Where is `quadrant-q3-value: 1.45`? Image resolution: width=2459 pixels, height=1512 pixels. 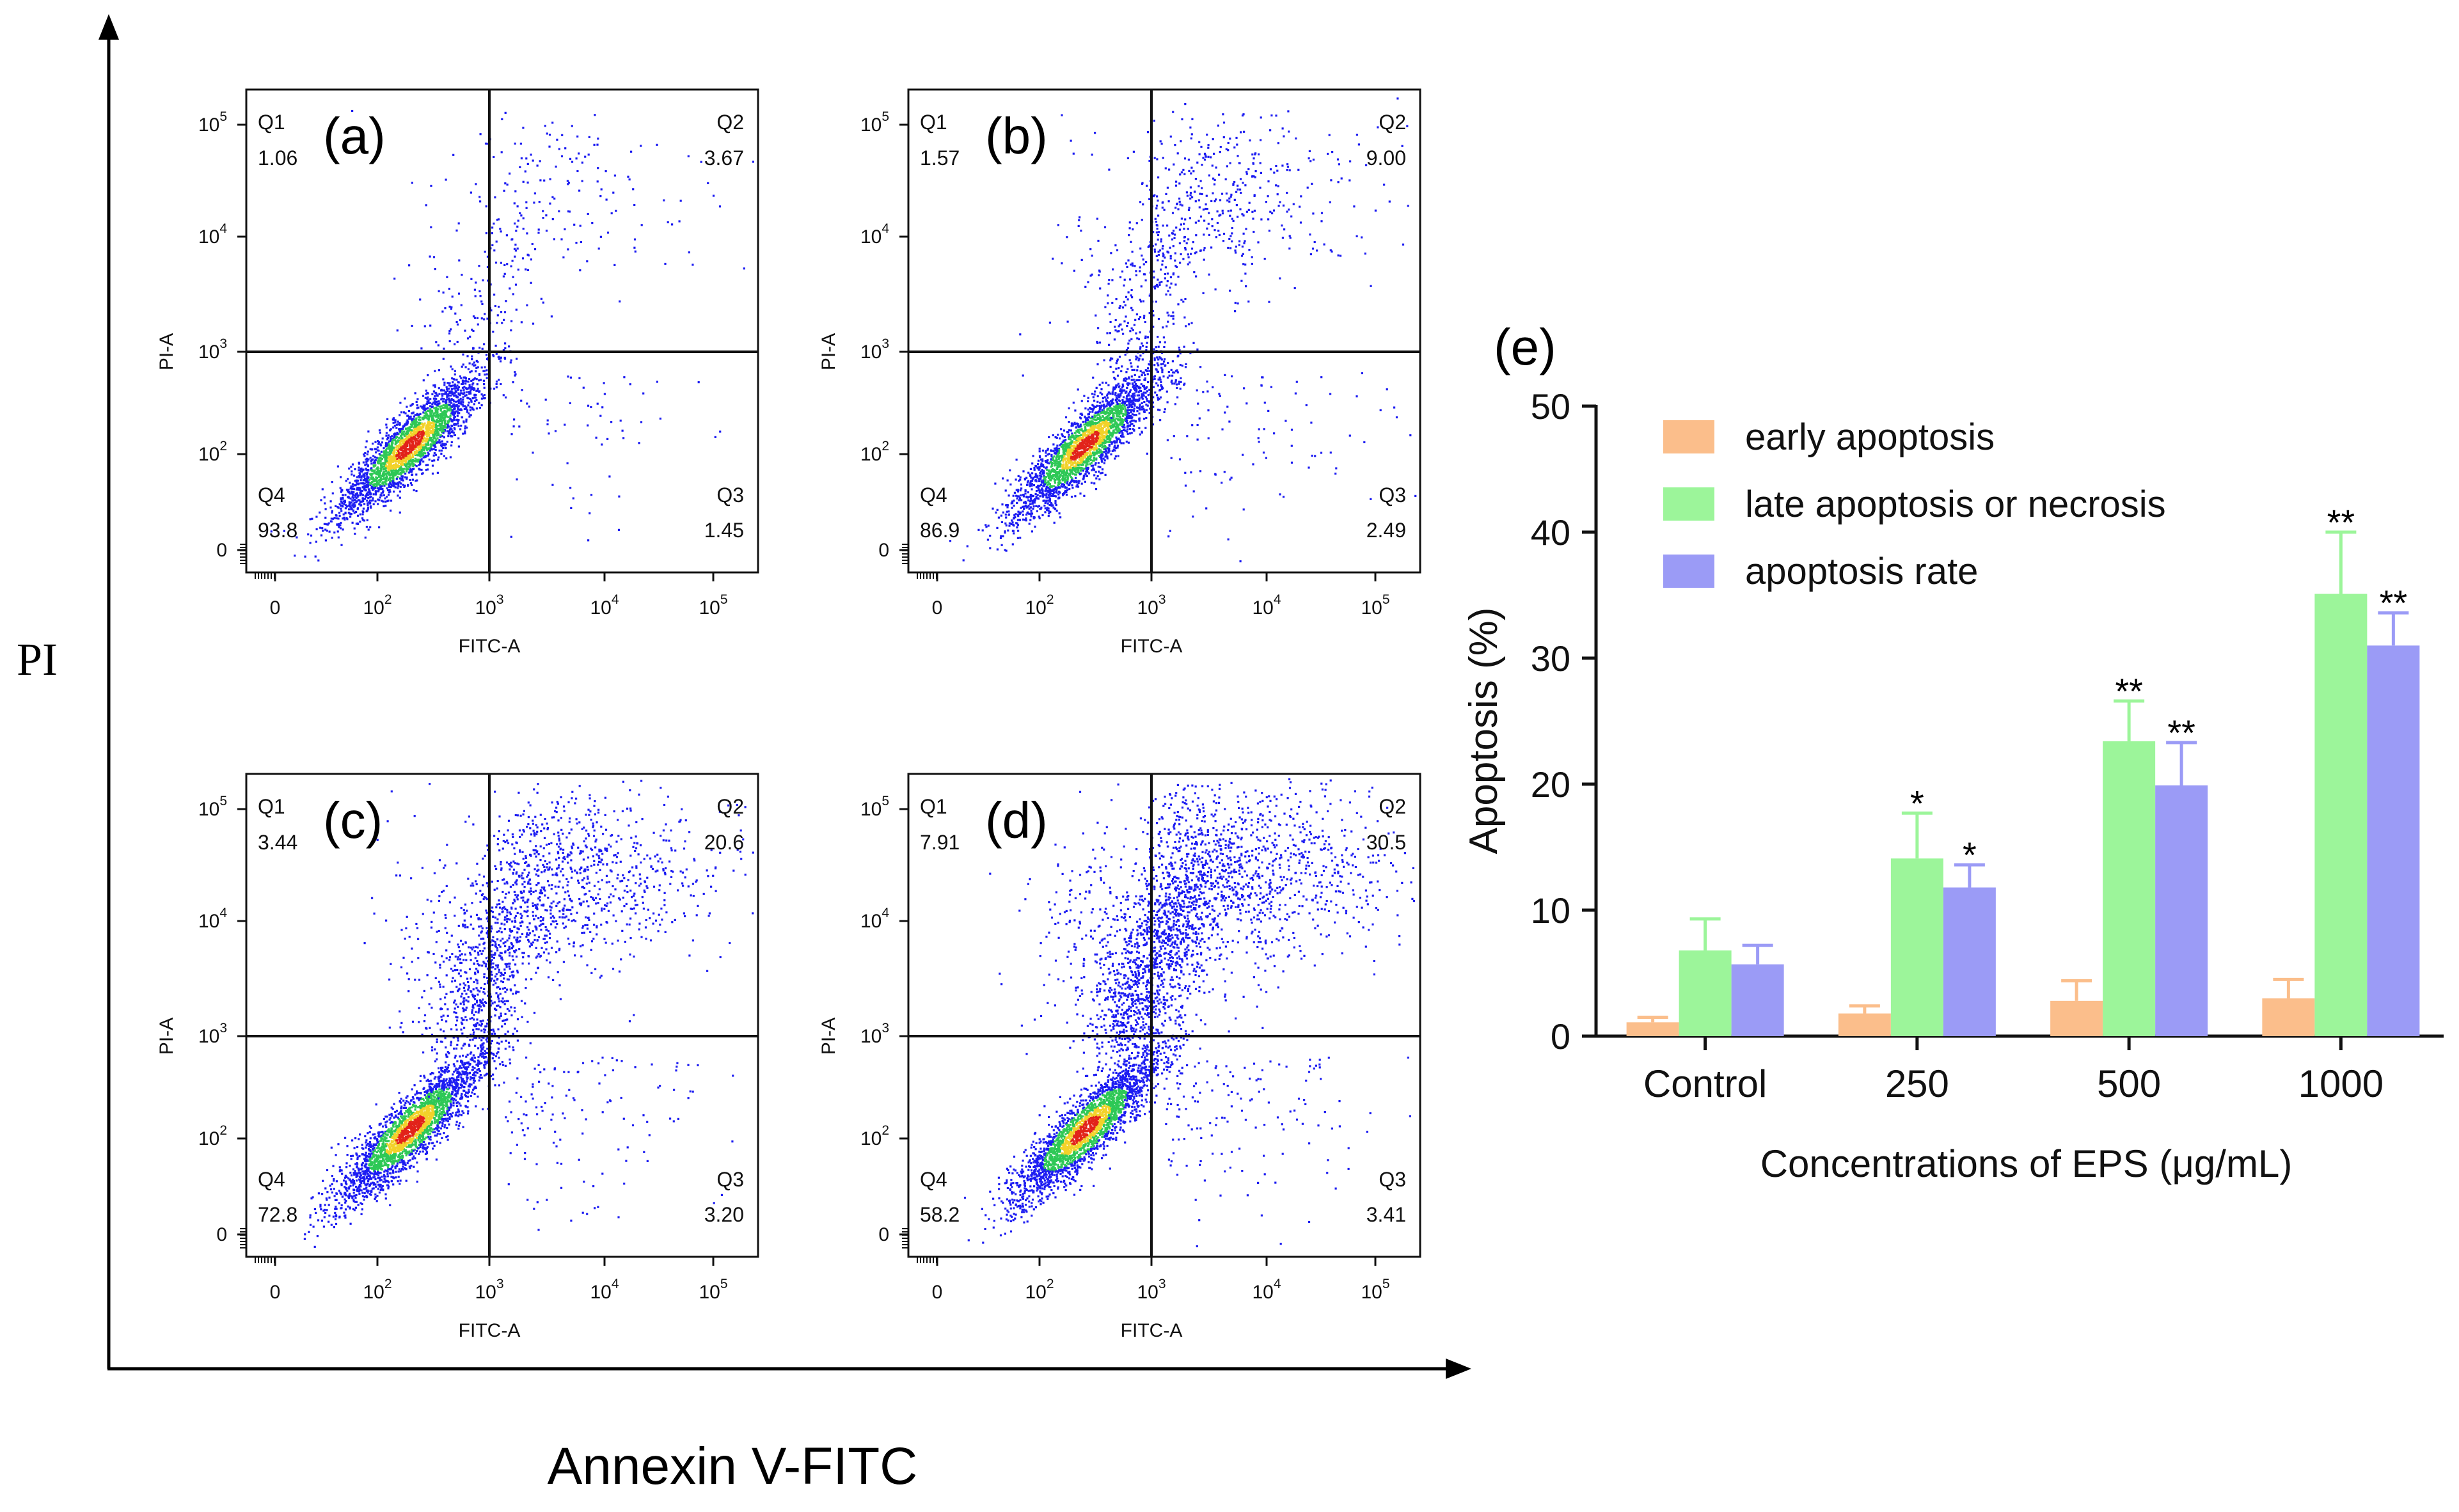
quadrant-q3-value: 1.45 is located at coordinates (724, 530).